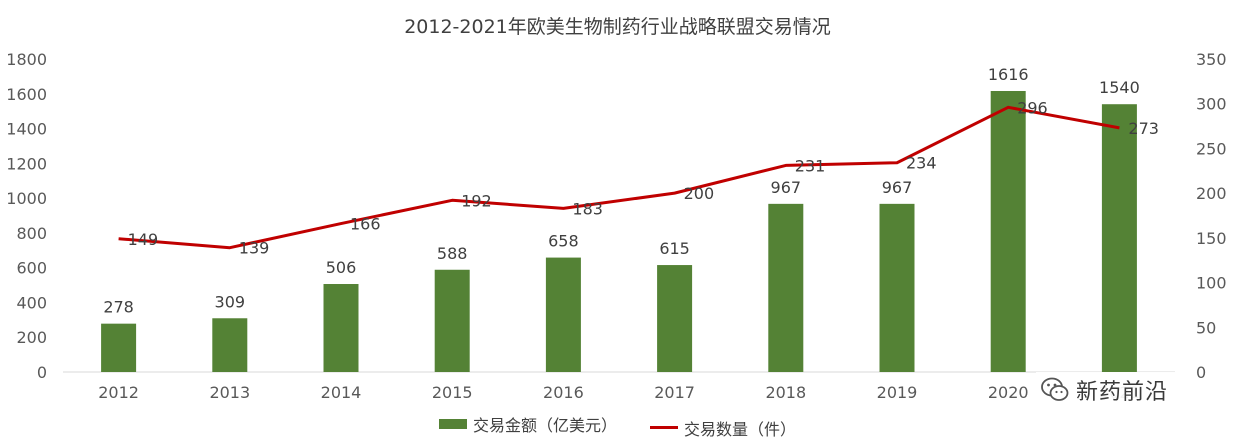  What do you see at coordinates (563, 392) in the screenshot?
I see `x-tick-label: 2016` at bounding box center [563, 392].